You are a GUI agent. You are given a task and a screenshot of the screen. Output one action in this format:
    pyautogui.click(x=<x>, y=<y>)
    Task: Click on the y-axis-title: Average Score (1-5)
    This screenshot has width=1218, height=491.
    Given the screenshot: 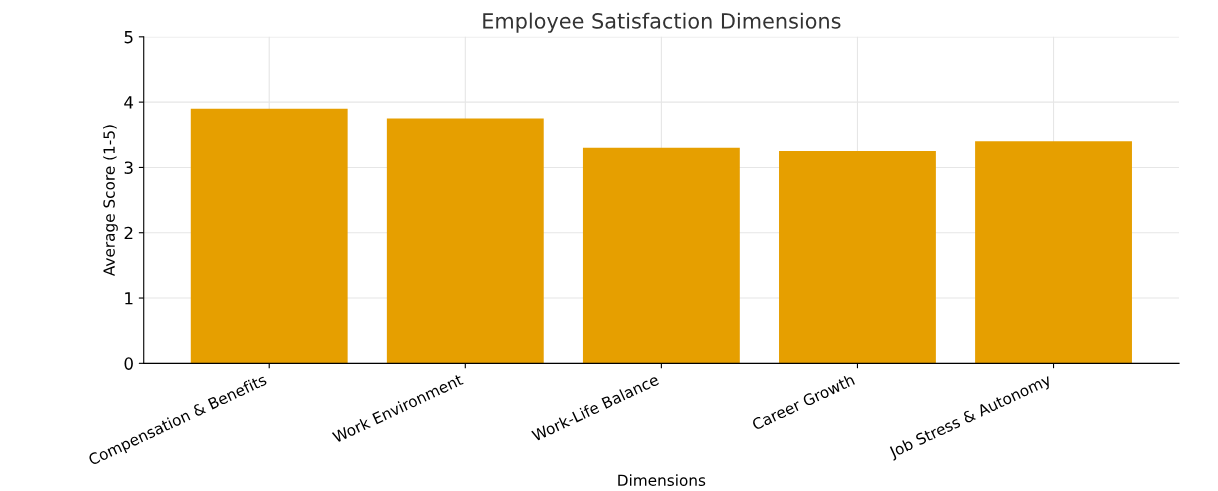 What is the action you would take?
    pyautogui.click(x=110, y=201)
    